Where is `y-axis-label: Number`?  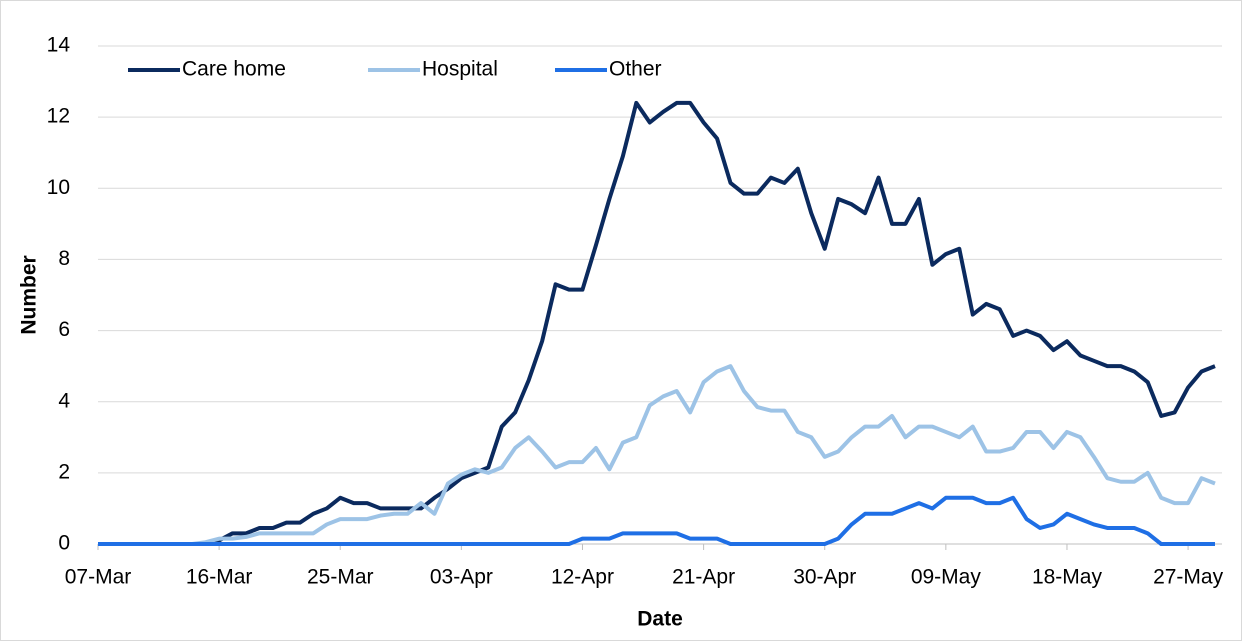 y-axis-label: Number is located at coordinates (29, 294).